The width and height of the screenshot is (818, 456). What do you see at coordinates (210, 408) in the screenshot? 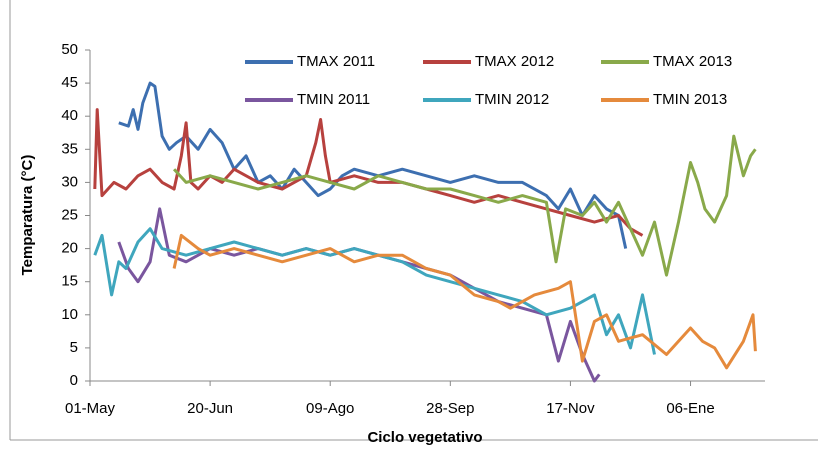
I see `x-tick-label: 20-Jun` at bounding box center [210, 408].